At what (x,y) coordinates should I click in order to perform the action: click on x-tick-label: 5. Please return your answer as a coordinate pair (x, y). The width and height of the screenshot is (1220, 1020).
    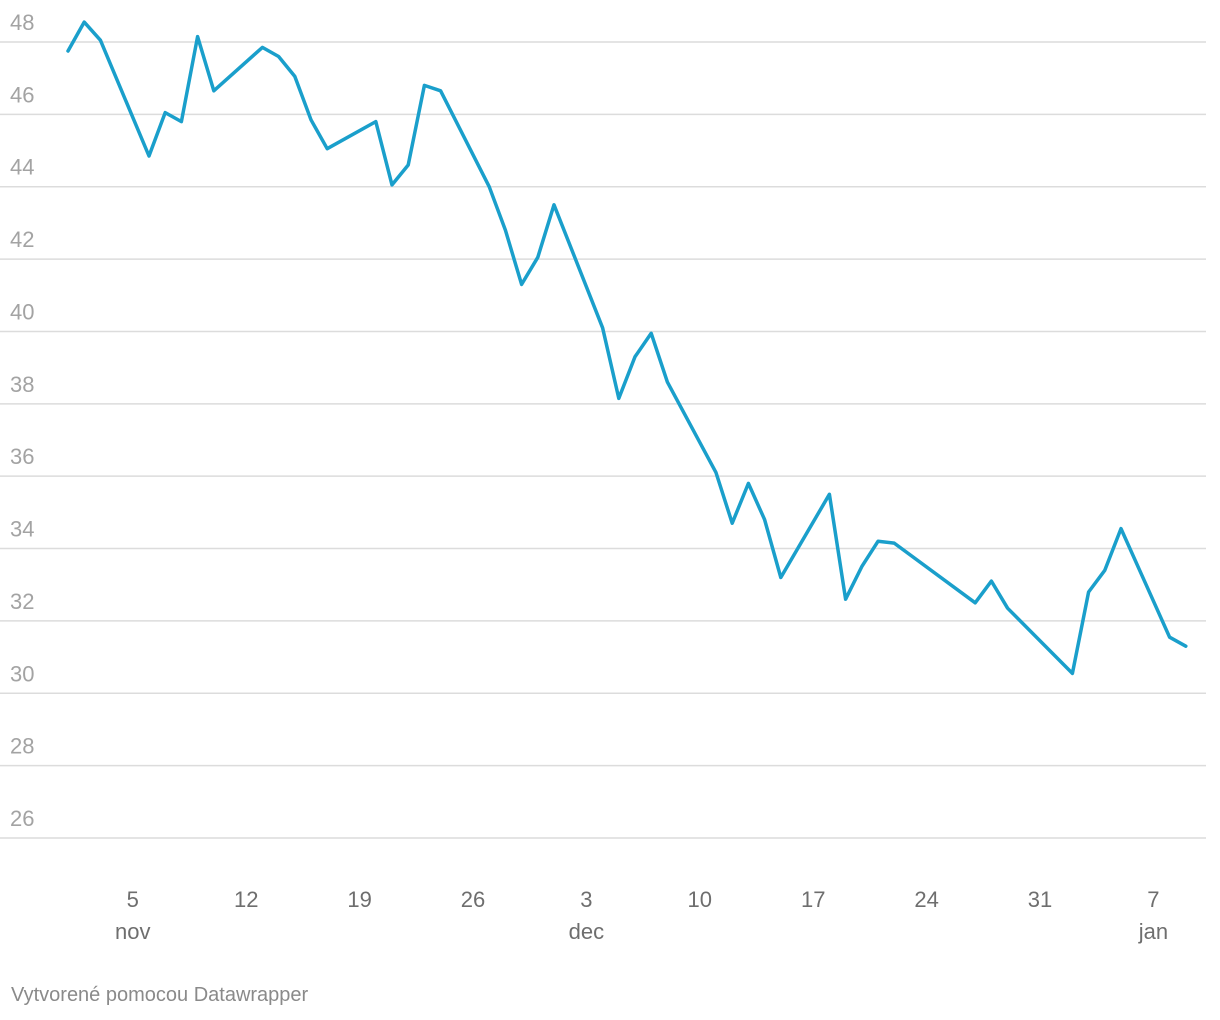
    Looking at the image, I should click on (133, 899).